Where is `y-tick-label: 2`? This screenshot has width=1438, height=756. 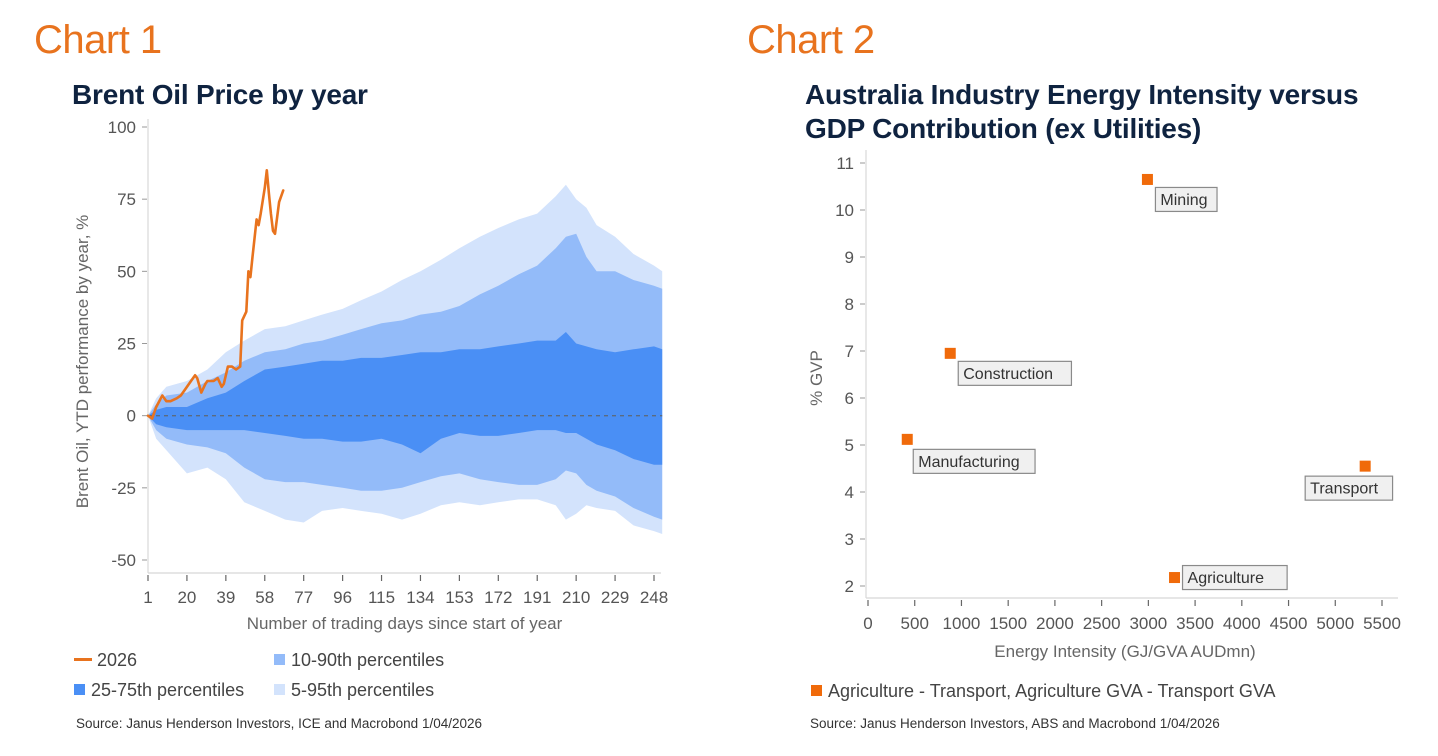
y-tick-label: 2 is located at coordinates (849, 586).